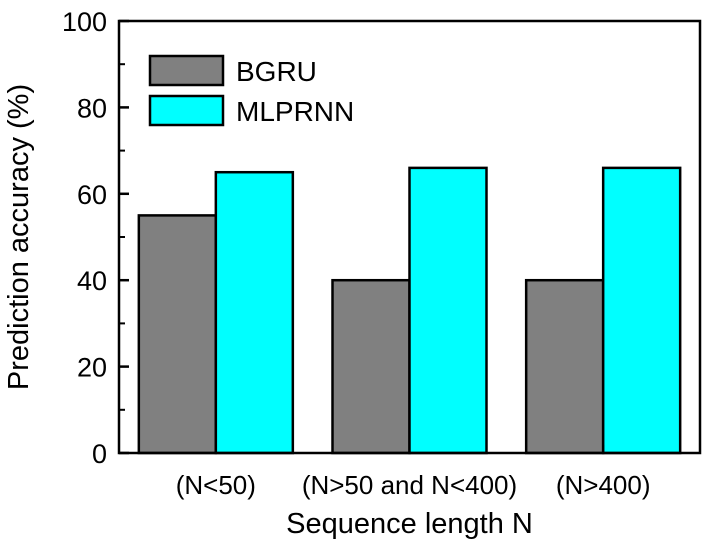  What do you see at coordinates (216, 485) in the screenshot?
I see `x-tick-label: (N<50)` at bounding box center [216, 485].